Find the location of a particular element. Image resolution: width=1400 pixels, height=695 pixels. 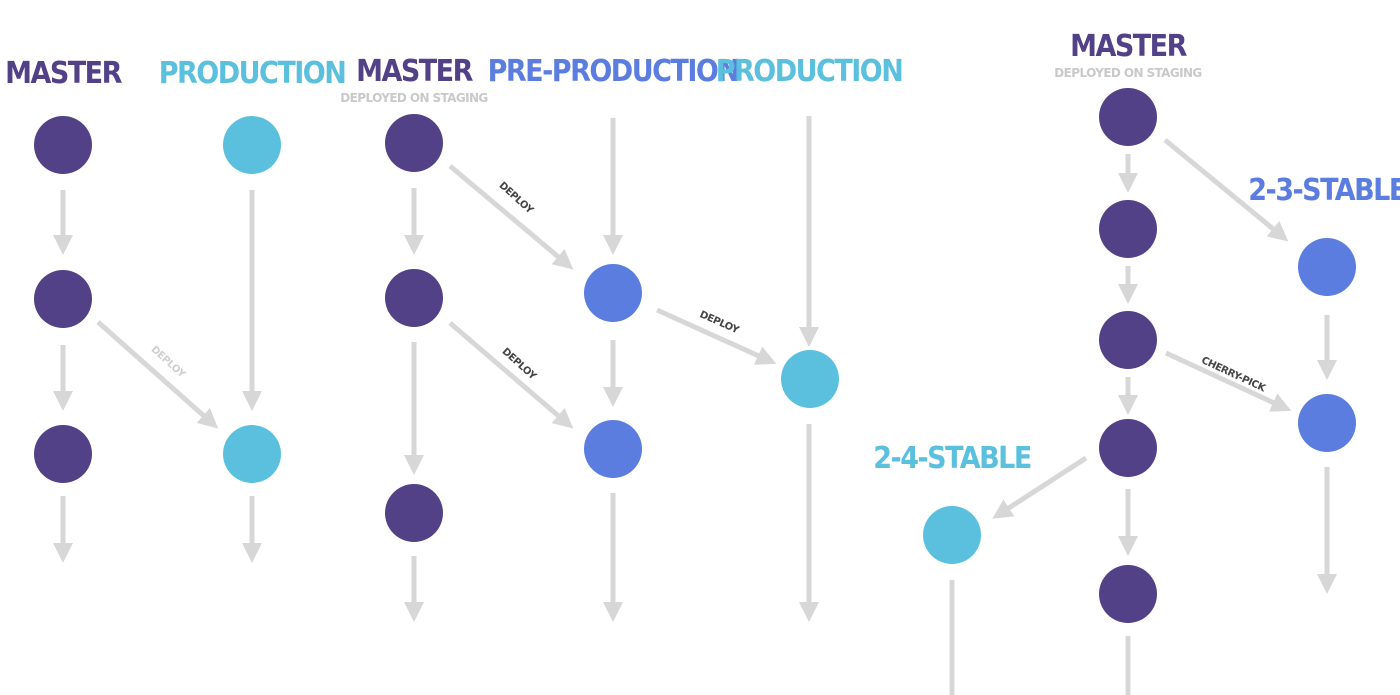

deploy-arrow-preproduction-to-production is located at coordinates (716, 336).